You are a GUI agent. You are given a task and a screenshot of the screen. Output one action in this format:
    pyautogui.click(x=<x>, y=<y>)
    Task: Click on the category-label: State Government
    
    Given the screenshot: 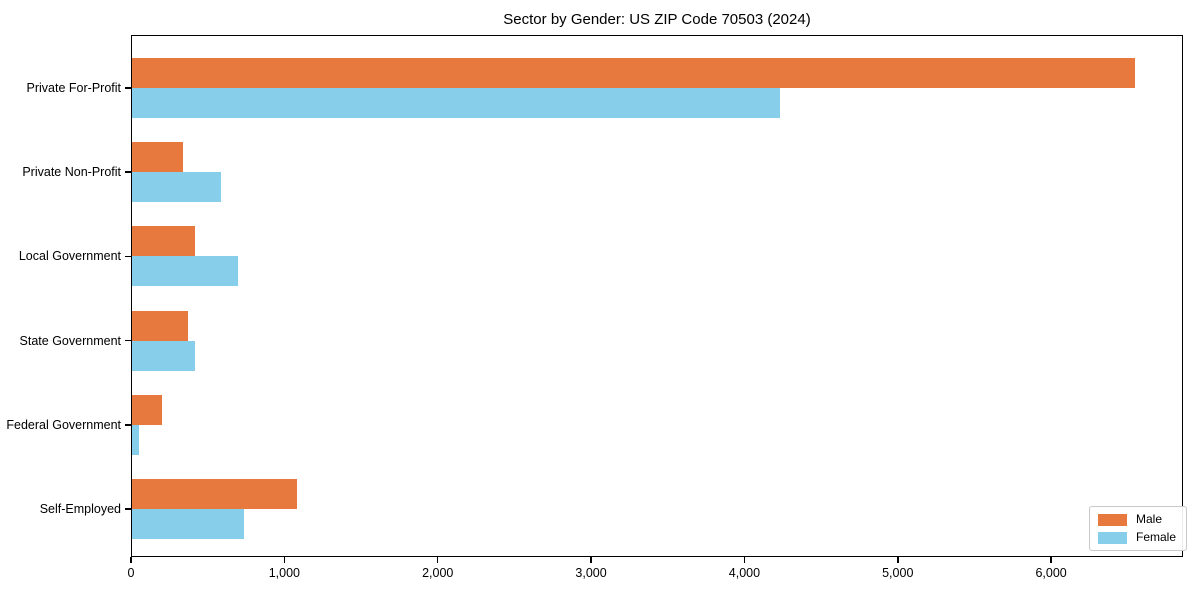 What is the action you would take?
    pyautogui.click(x=70, y=340)
    